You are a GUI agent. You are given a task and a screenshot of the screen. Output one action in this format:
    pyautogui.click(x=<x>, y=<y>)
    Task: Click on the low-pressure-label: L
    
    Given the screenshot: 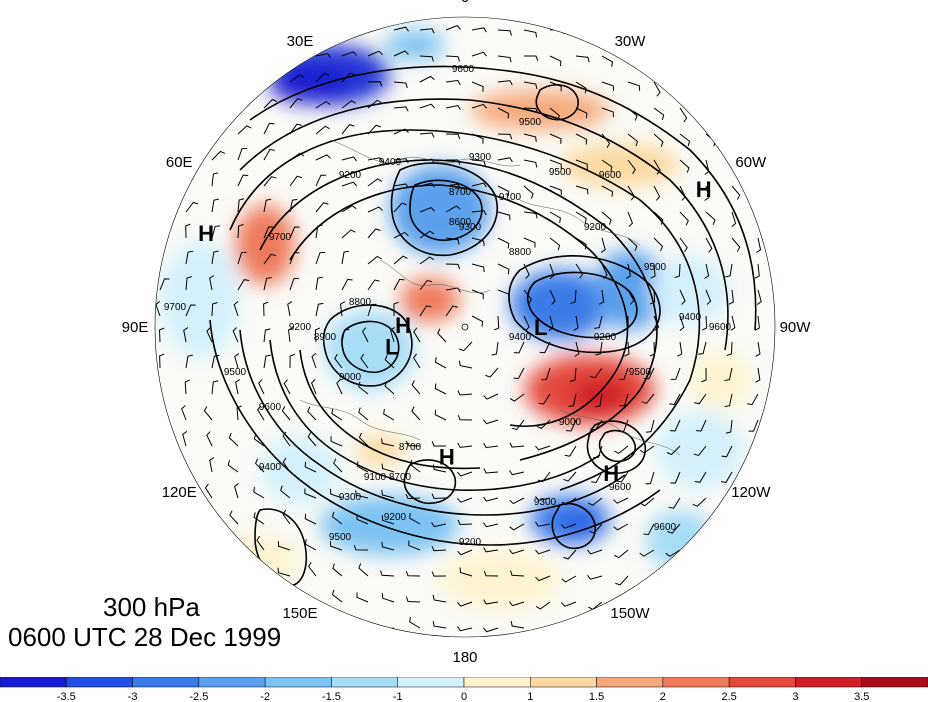 What is the action you would take?
    pyautogui.click(x=540, y=327)
    